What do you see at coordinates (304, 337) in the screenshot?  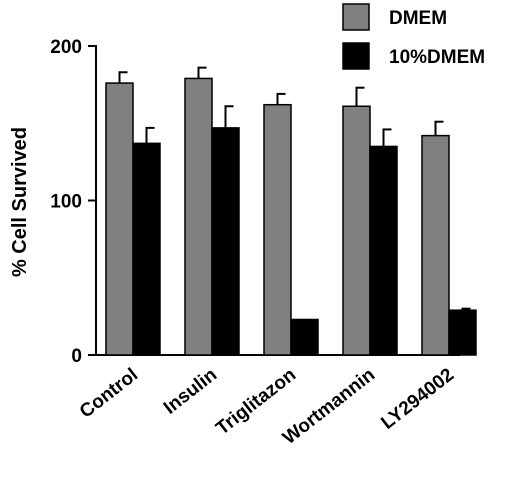 I see `bar-10-dmem-triglitazon` at bounding box center [304, 337].